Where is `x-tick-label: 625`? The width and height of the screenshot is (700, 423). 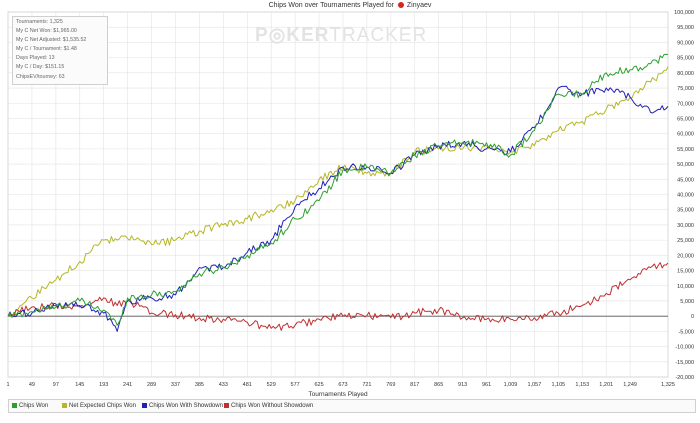
x-tick-label: 625 is located at coordinates (318, 385).